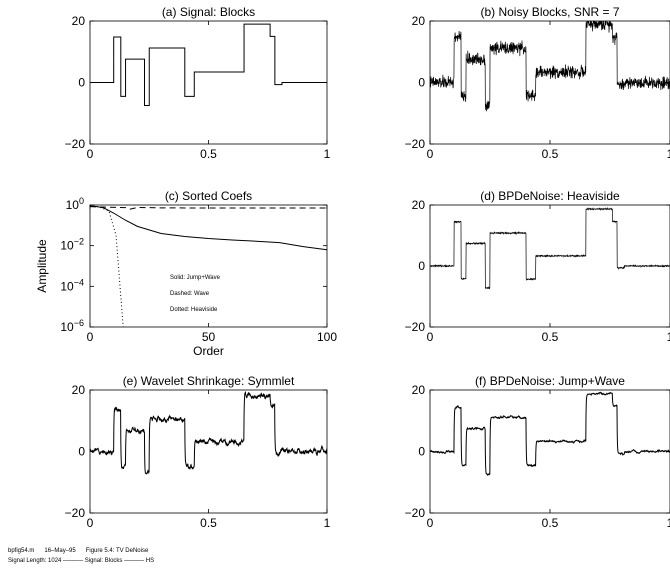  Describe the element at coordinates (72, 326) in the screenshot. I see `y-tick-label: 10⁻⁶` at that location.